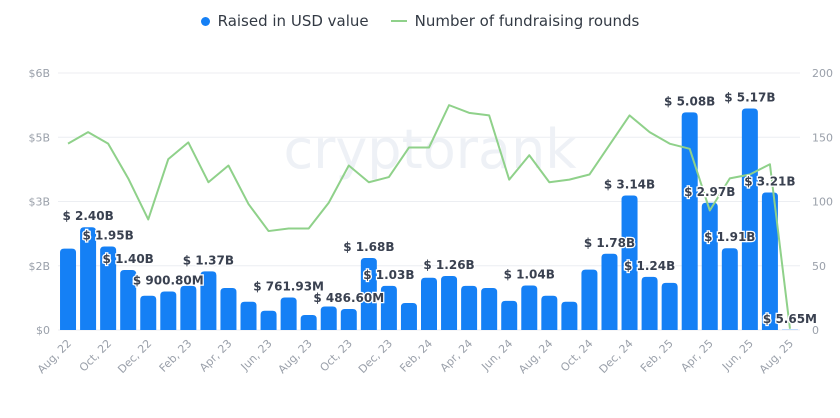 The image size is (840, 418). What do you see at coordinates (822, 202) in the screenshot?
I see `y-right-tick-label: 100` at bounding box center [822, 202].